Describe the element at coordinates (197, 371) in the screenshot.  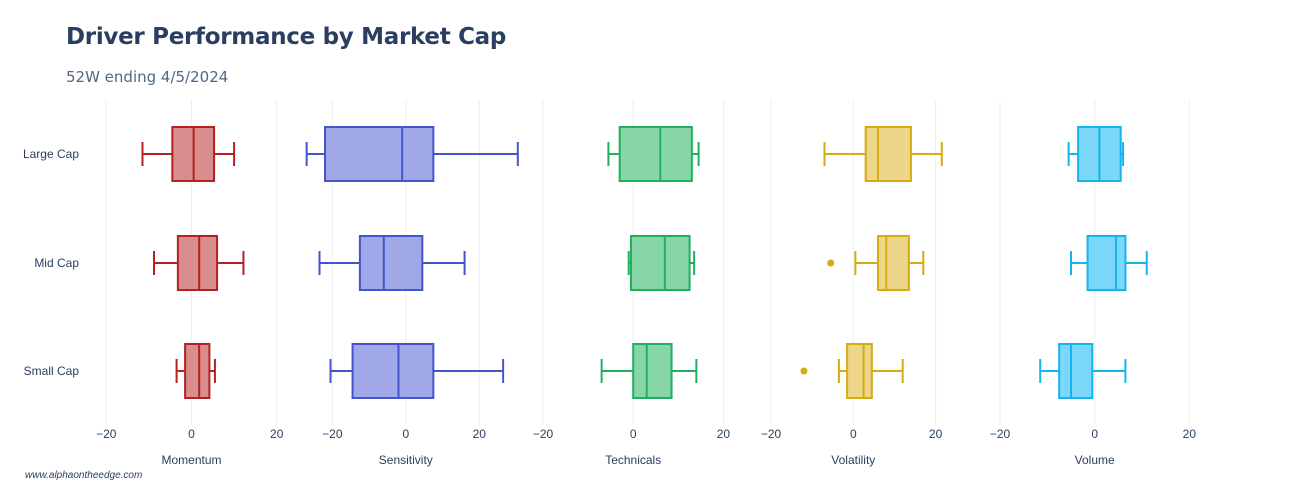
I see `box-momentum-small-cap-iqr` at that location.